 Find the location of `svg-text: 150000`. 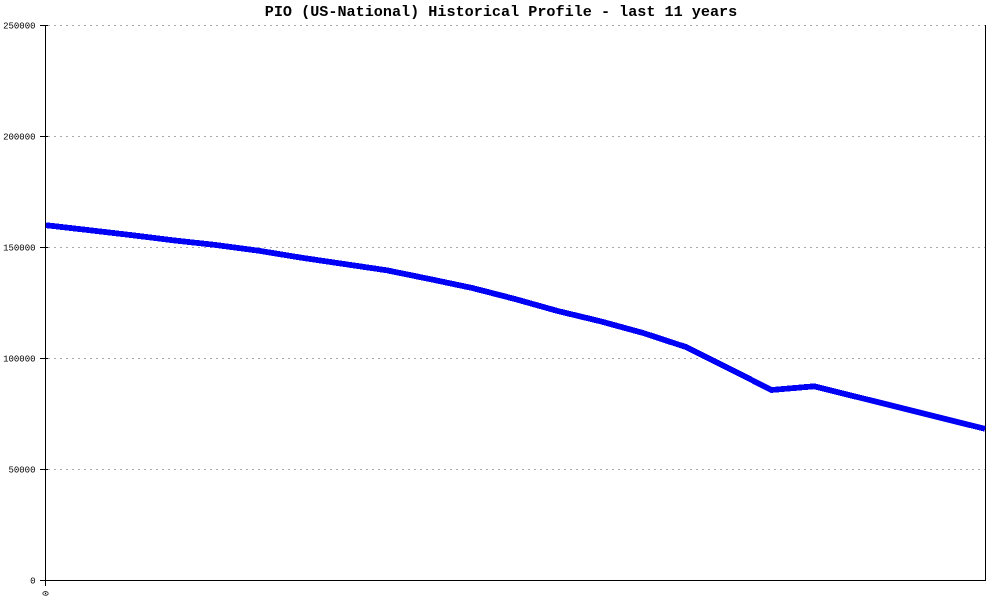

svg-text: 150000 is located at coordinates (19, 248).